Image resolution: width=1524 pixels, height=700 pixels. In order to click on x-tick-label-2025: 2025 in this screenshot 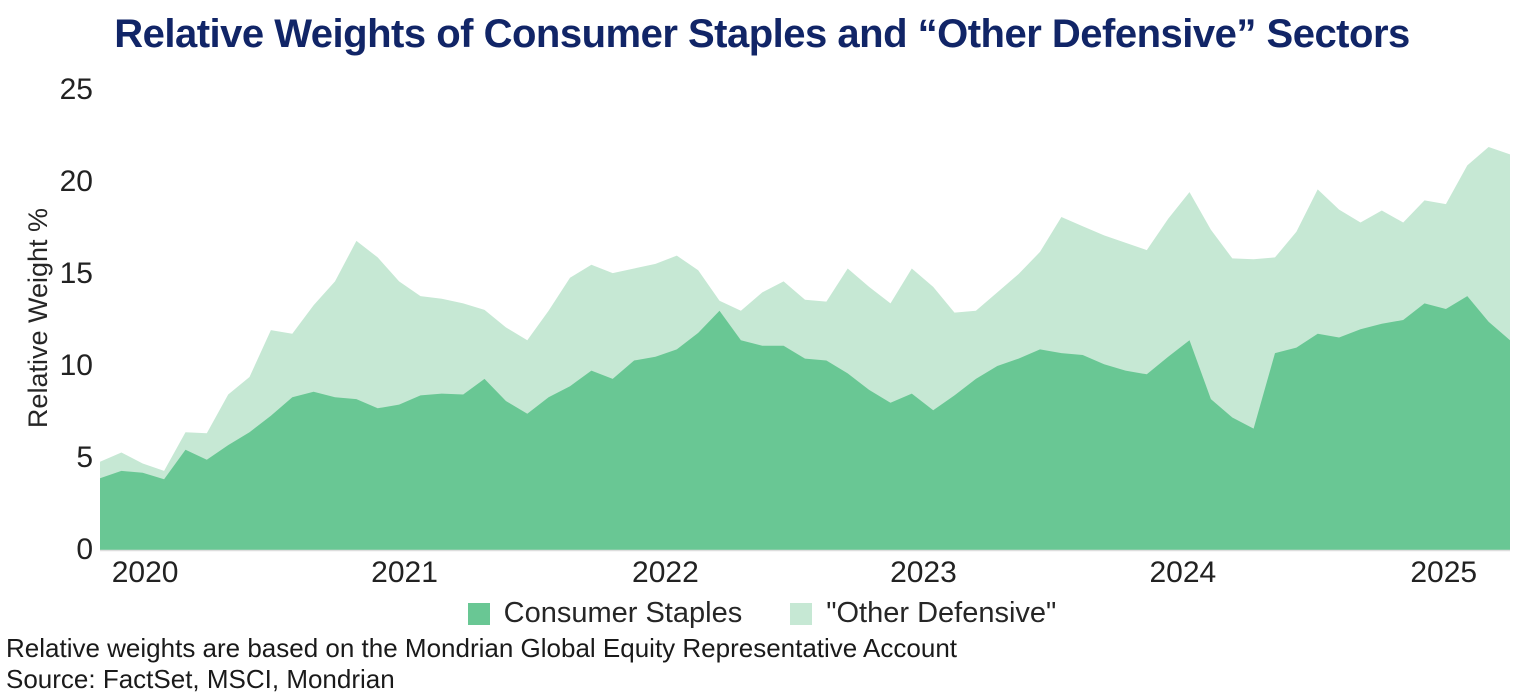, I will do `click(1444, 572)`.